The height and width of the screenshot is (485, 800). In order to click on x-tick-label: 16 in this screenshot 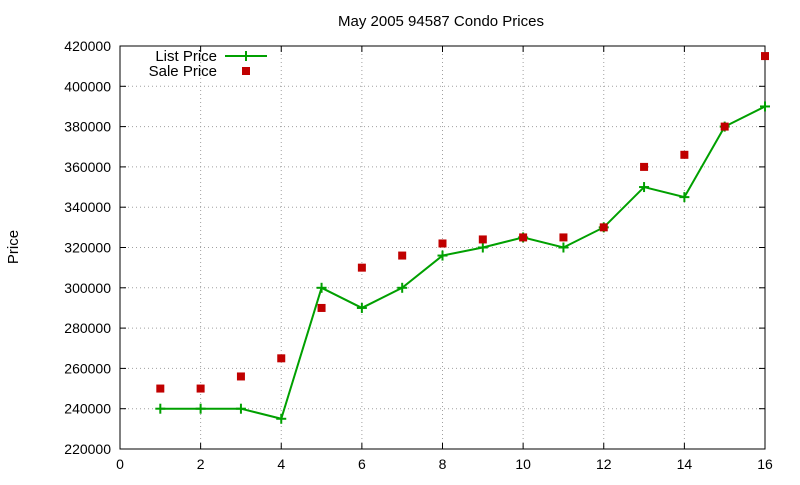, I will do `click(765, 464)`.